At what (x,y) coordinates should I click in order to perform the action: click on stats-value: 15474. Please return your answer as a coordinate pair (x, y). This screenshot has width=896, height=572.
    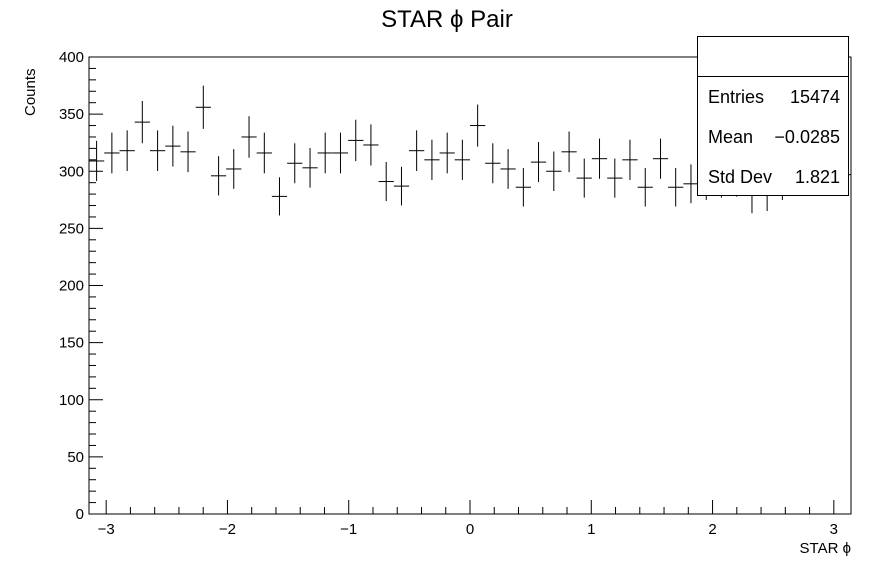
    Looking at the image, I should click on (814, 96).